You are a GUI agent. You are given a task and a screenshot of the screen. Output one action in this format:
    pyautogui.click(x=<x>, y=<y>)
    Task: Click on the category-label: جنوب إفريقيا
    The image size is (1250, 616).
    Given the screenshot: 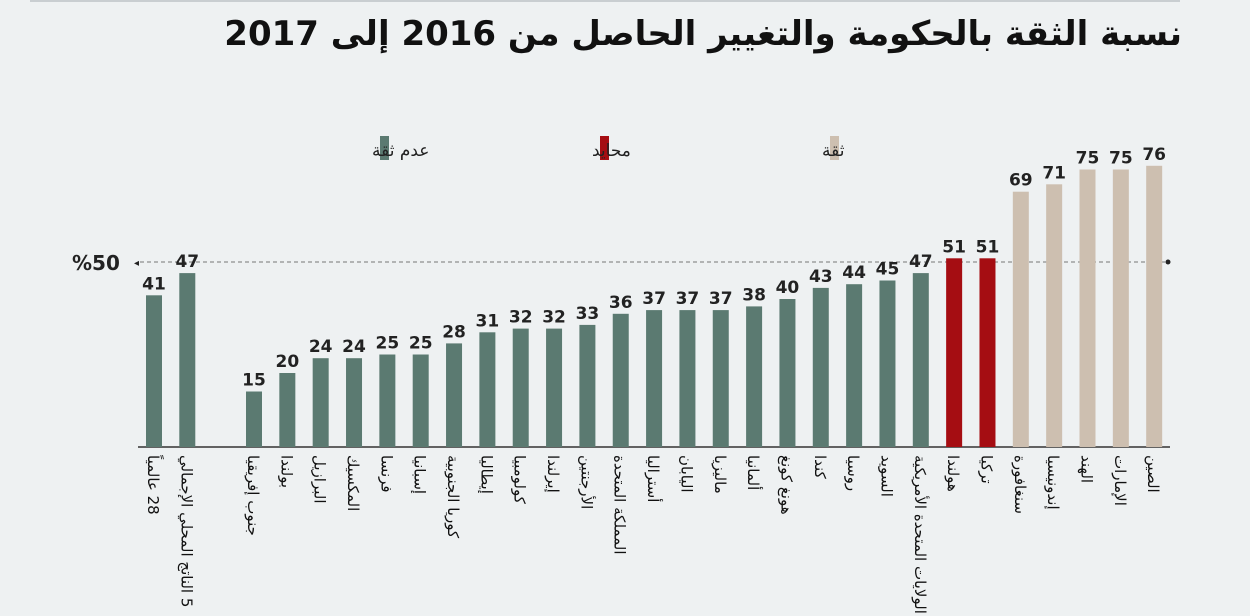 What is the action you would take?
    pyautogui.click(x=253, y=495)
    